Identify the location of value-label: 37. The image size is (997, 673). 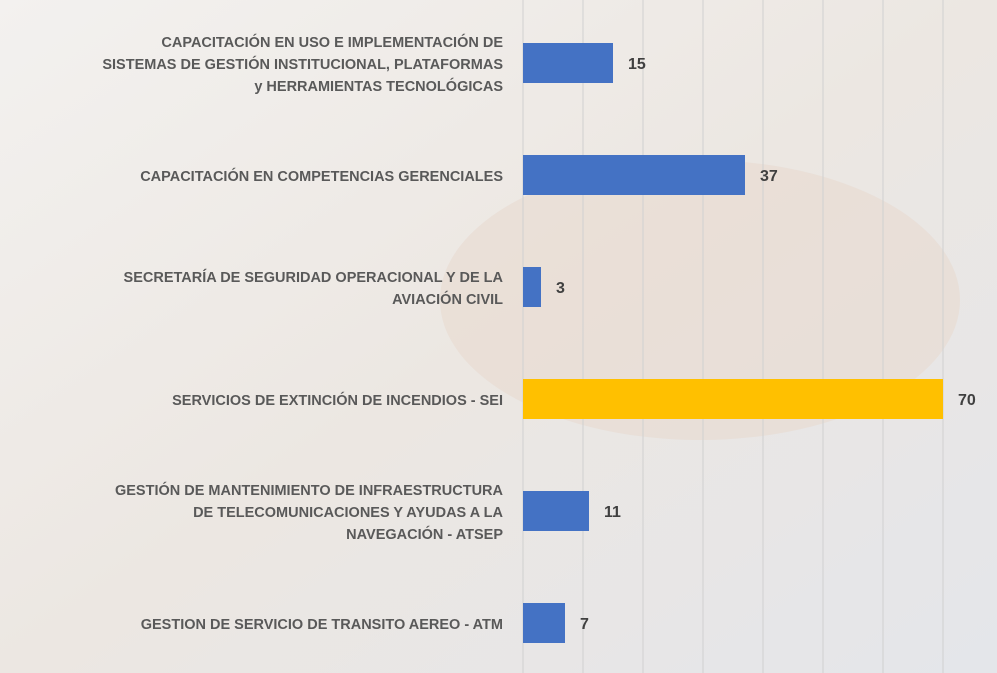
(769, 176).